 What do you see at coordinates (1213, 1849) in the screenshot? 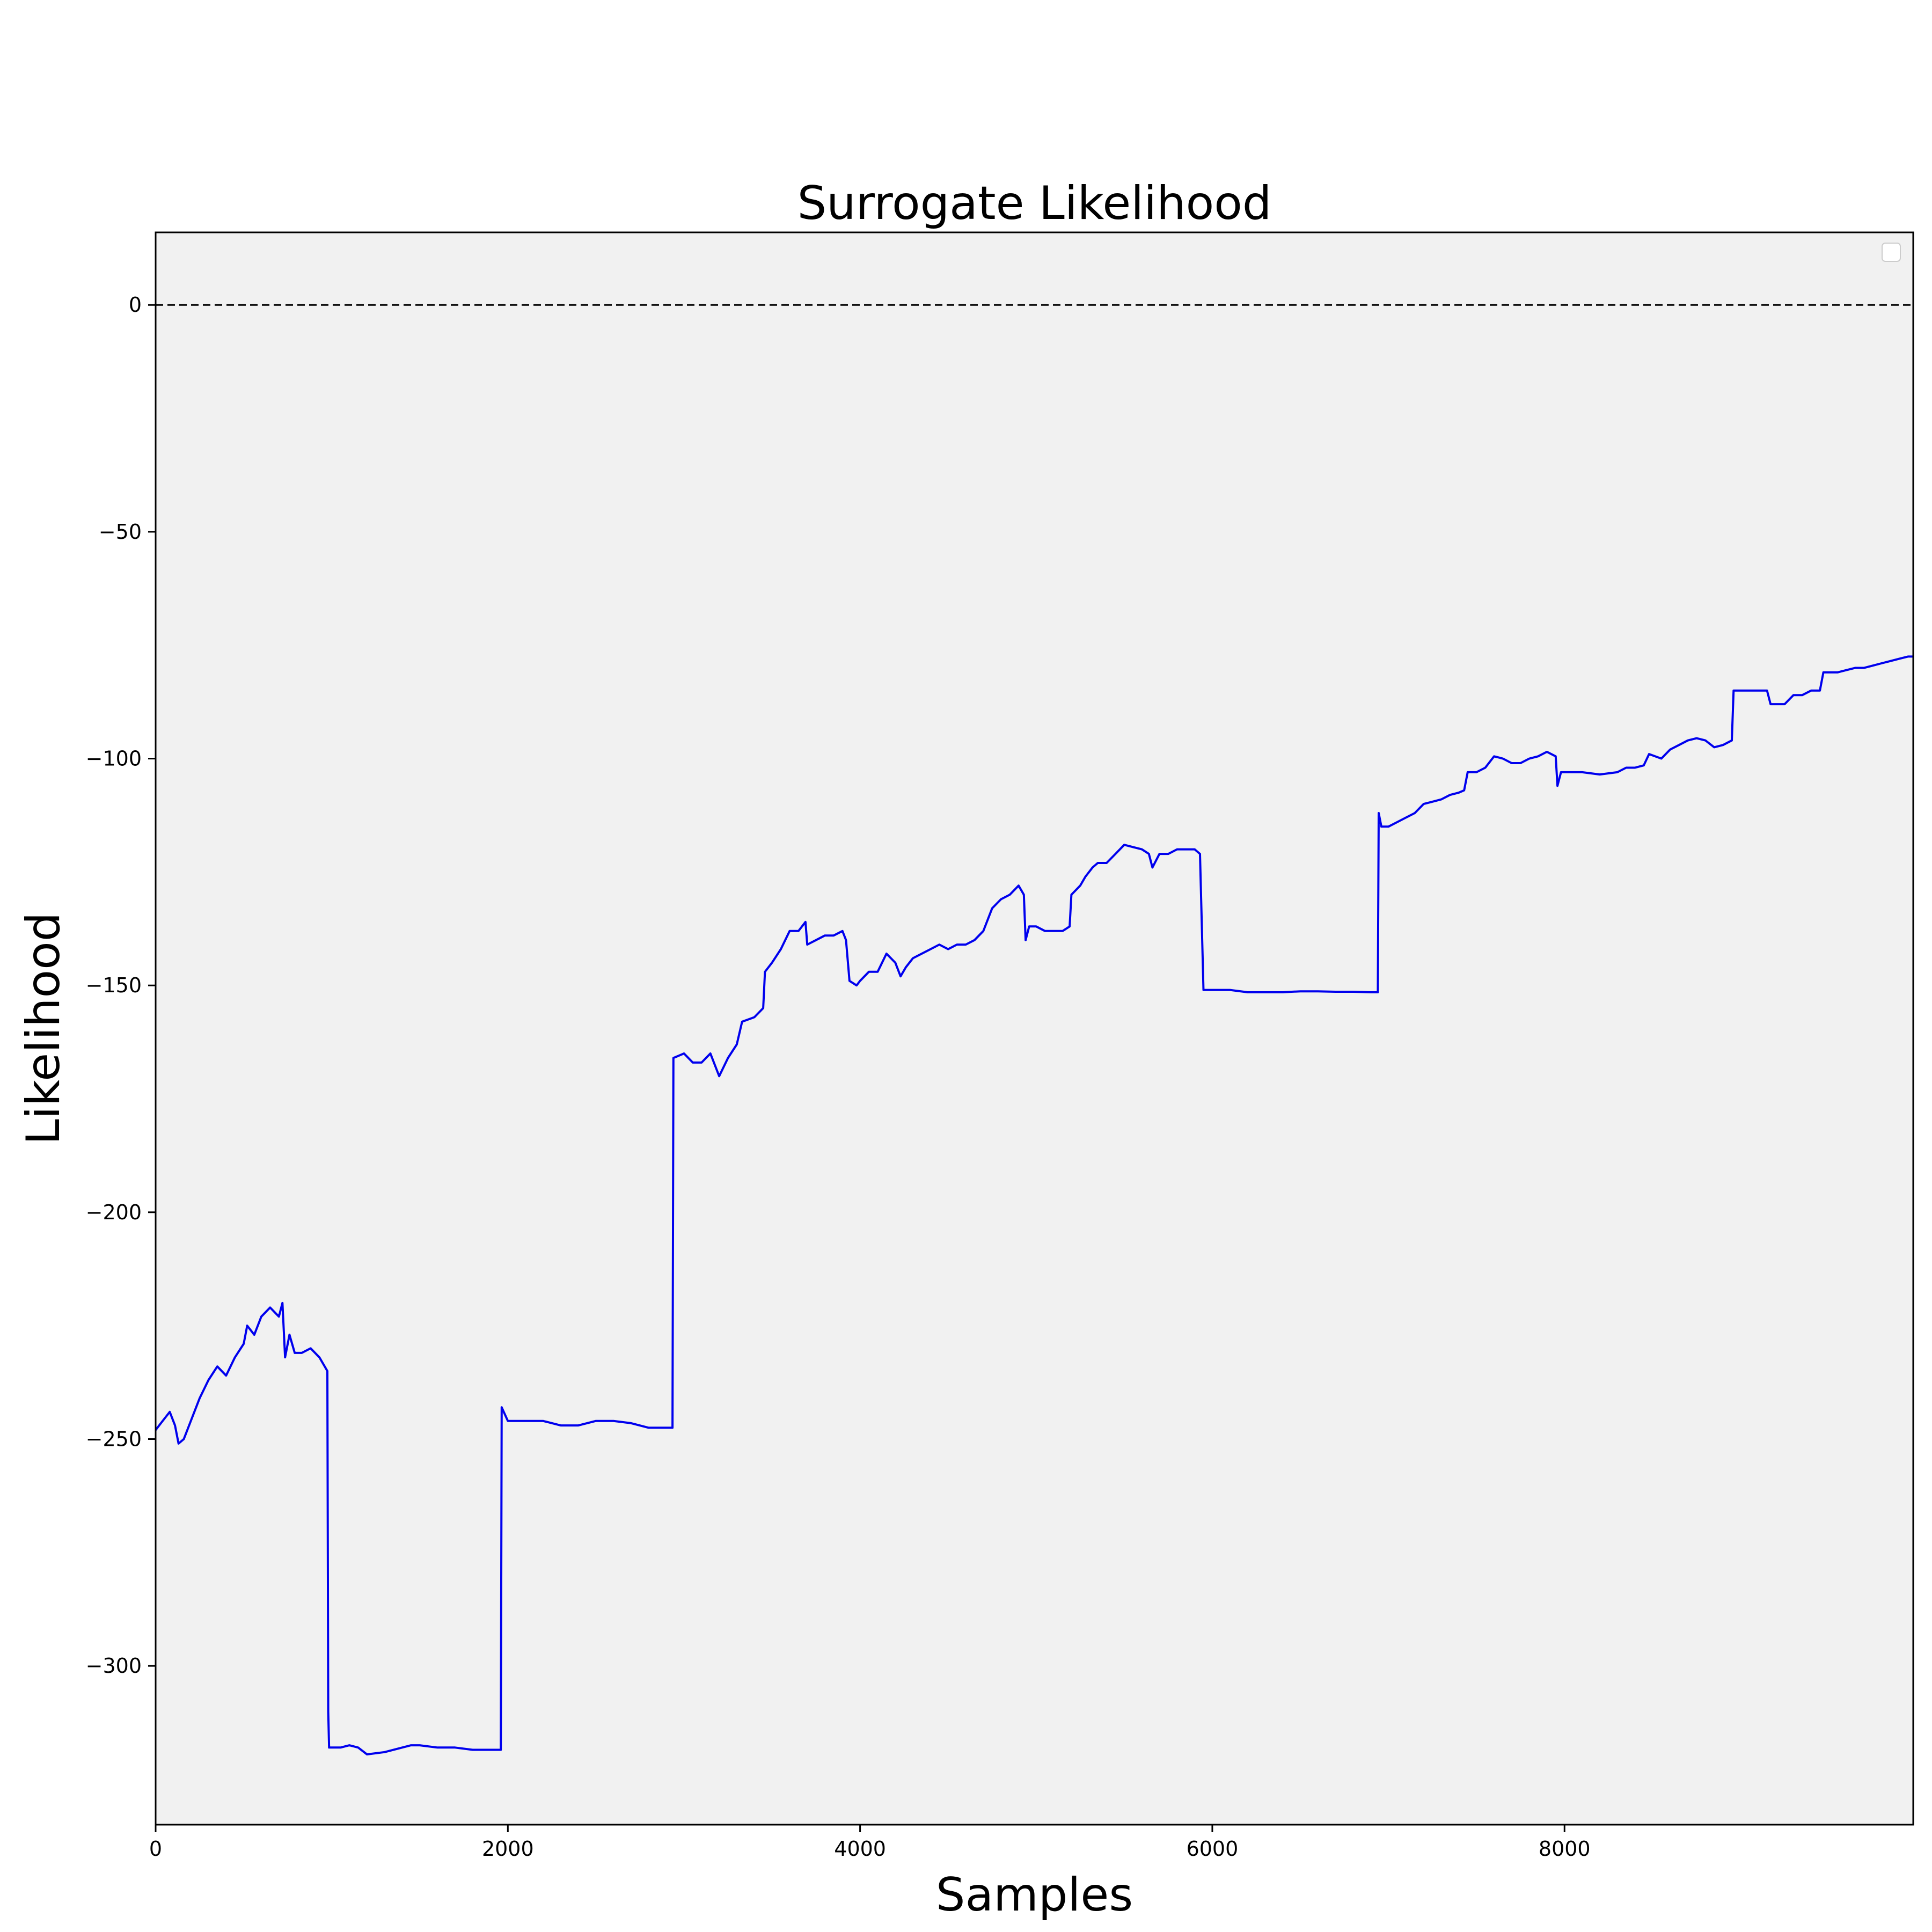
I see `x-tick-label: 6000` at bounding box center [1213, 1849].